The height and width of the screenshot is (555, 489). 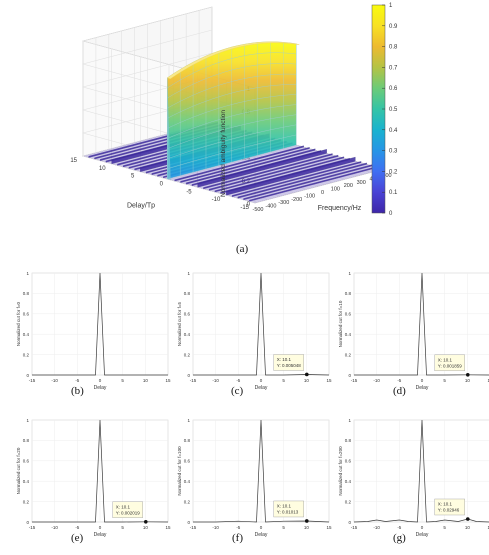 What do you see at coordinates (246, 182) in the screenshot?
I see `z-tick-label: 0.2` at bounding box center [246, 182].